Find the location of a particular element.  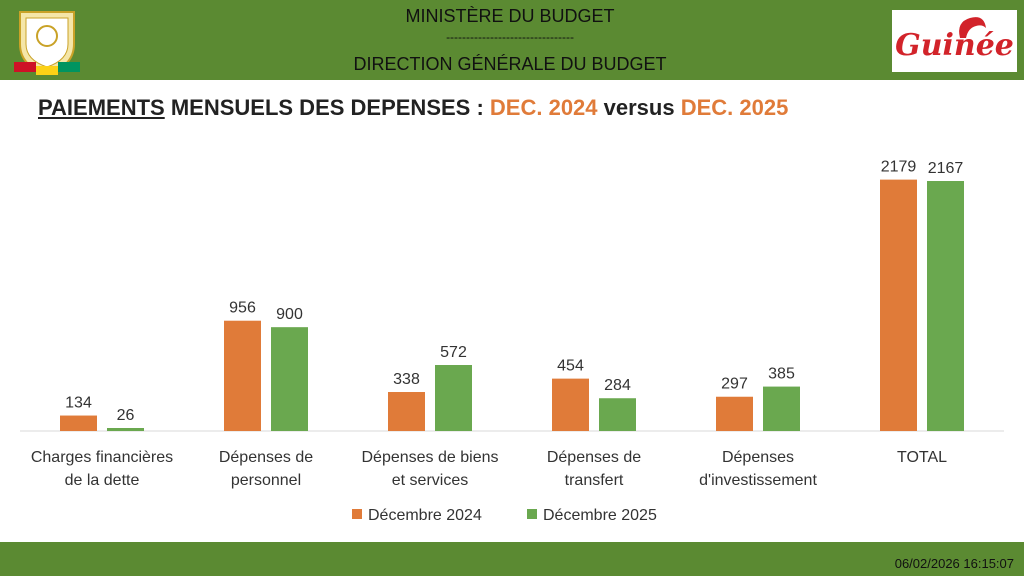

direction-title: DIRECTION GÉNÉRALE DU BUDGET is located at coordinates (510, 64).